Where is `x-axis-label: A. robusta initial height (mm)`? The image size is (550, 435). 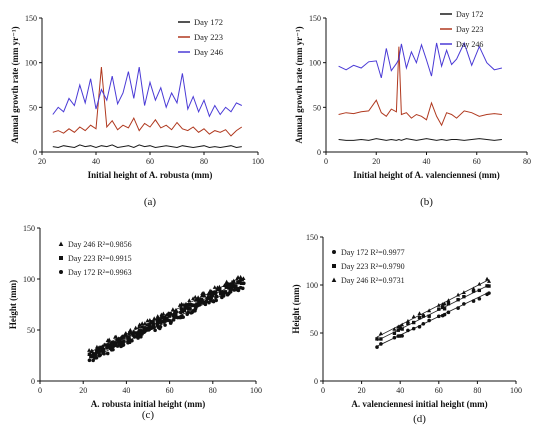
x-axis-label: A. robusta initial height (mm) is located at coordinates (148, 404).